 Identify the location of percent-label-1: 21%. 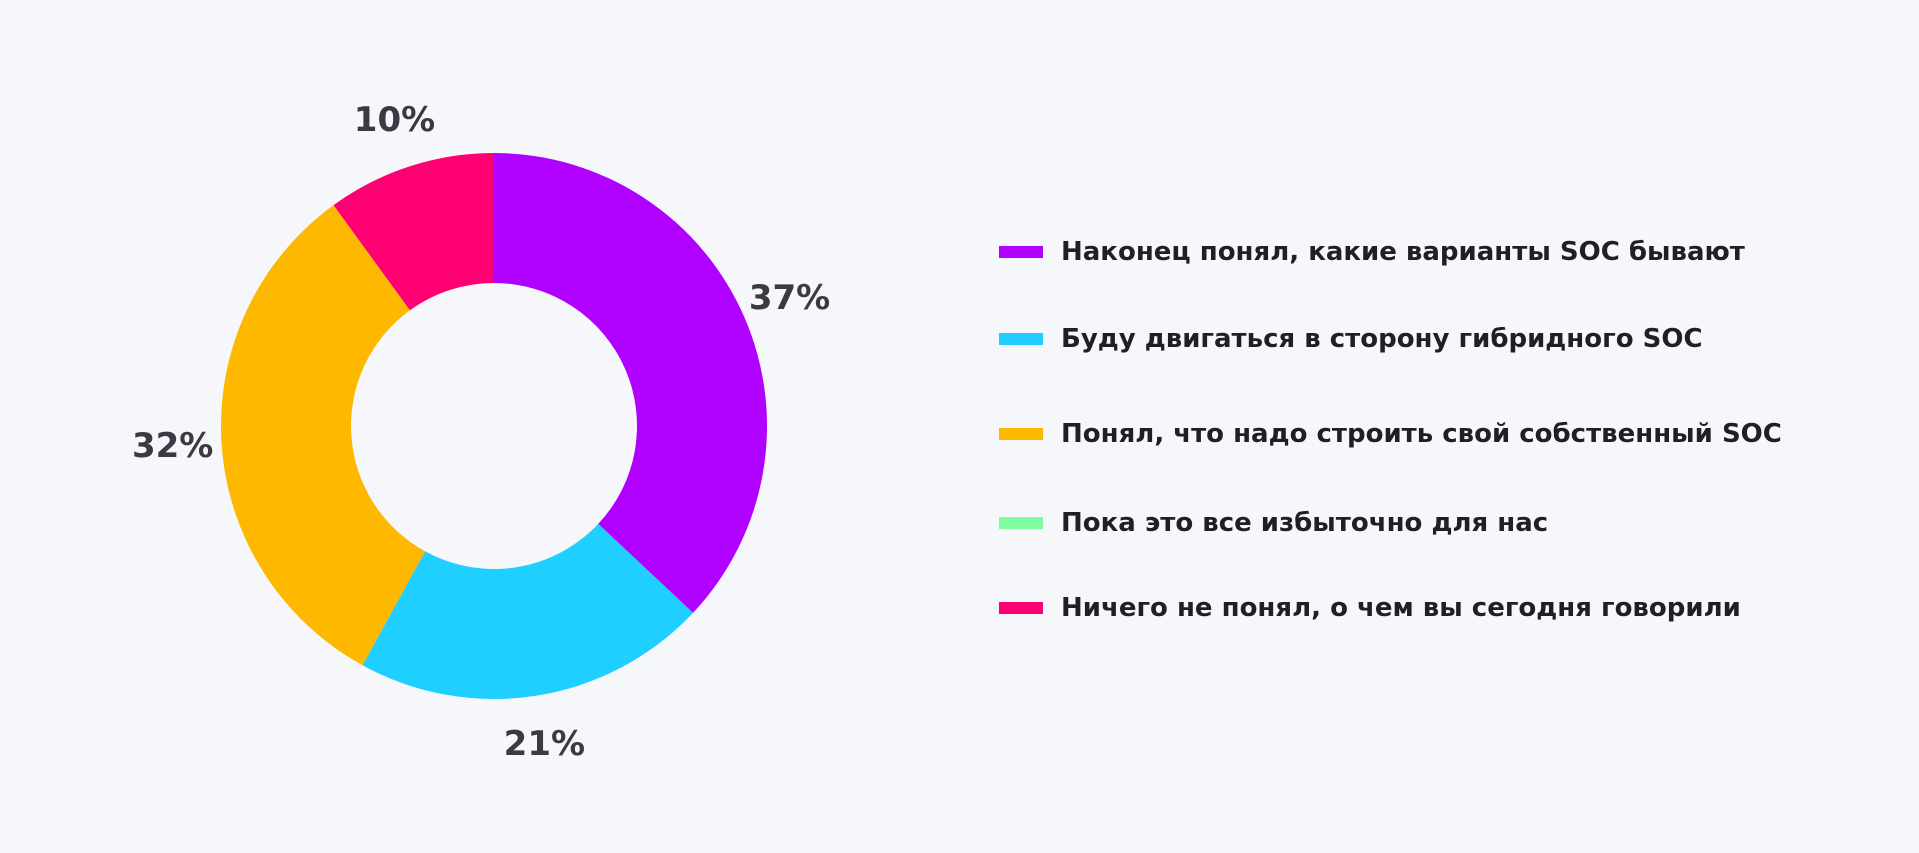
(544, 744).